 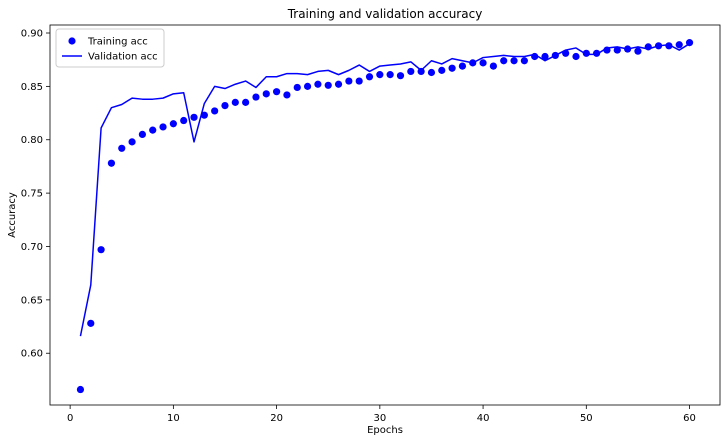 I want to click on y-tick-label: 0.90, so click(x=32, y=34).